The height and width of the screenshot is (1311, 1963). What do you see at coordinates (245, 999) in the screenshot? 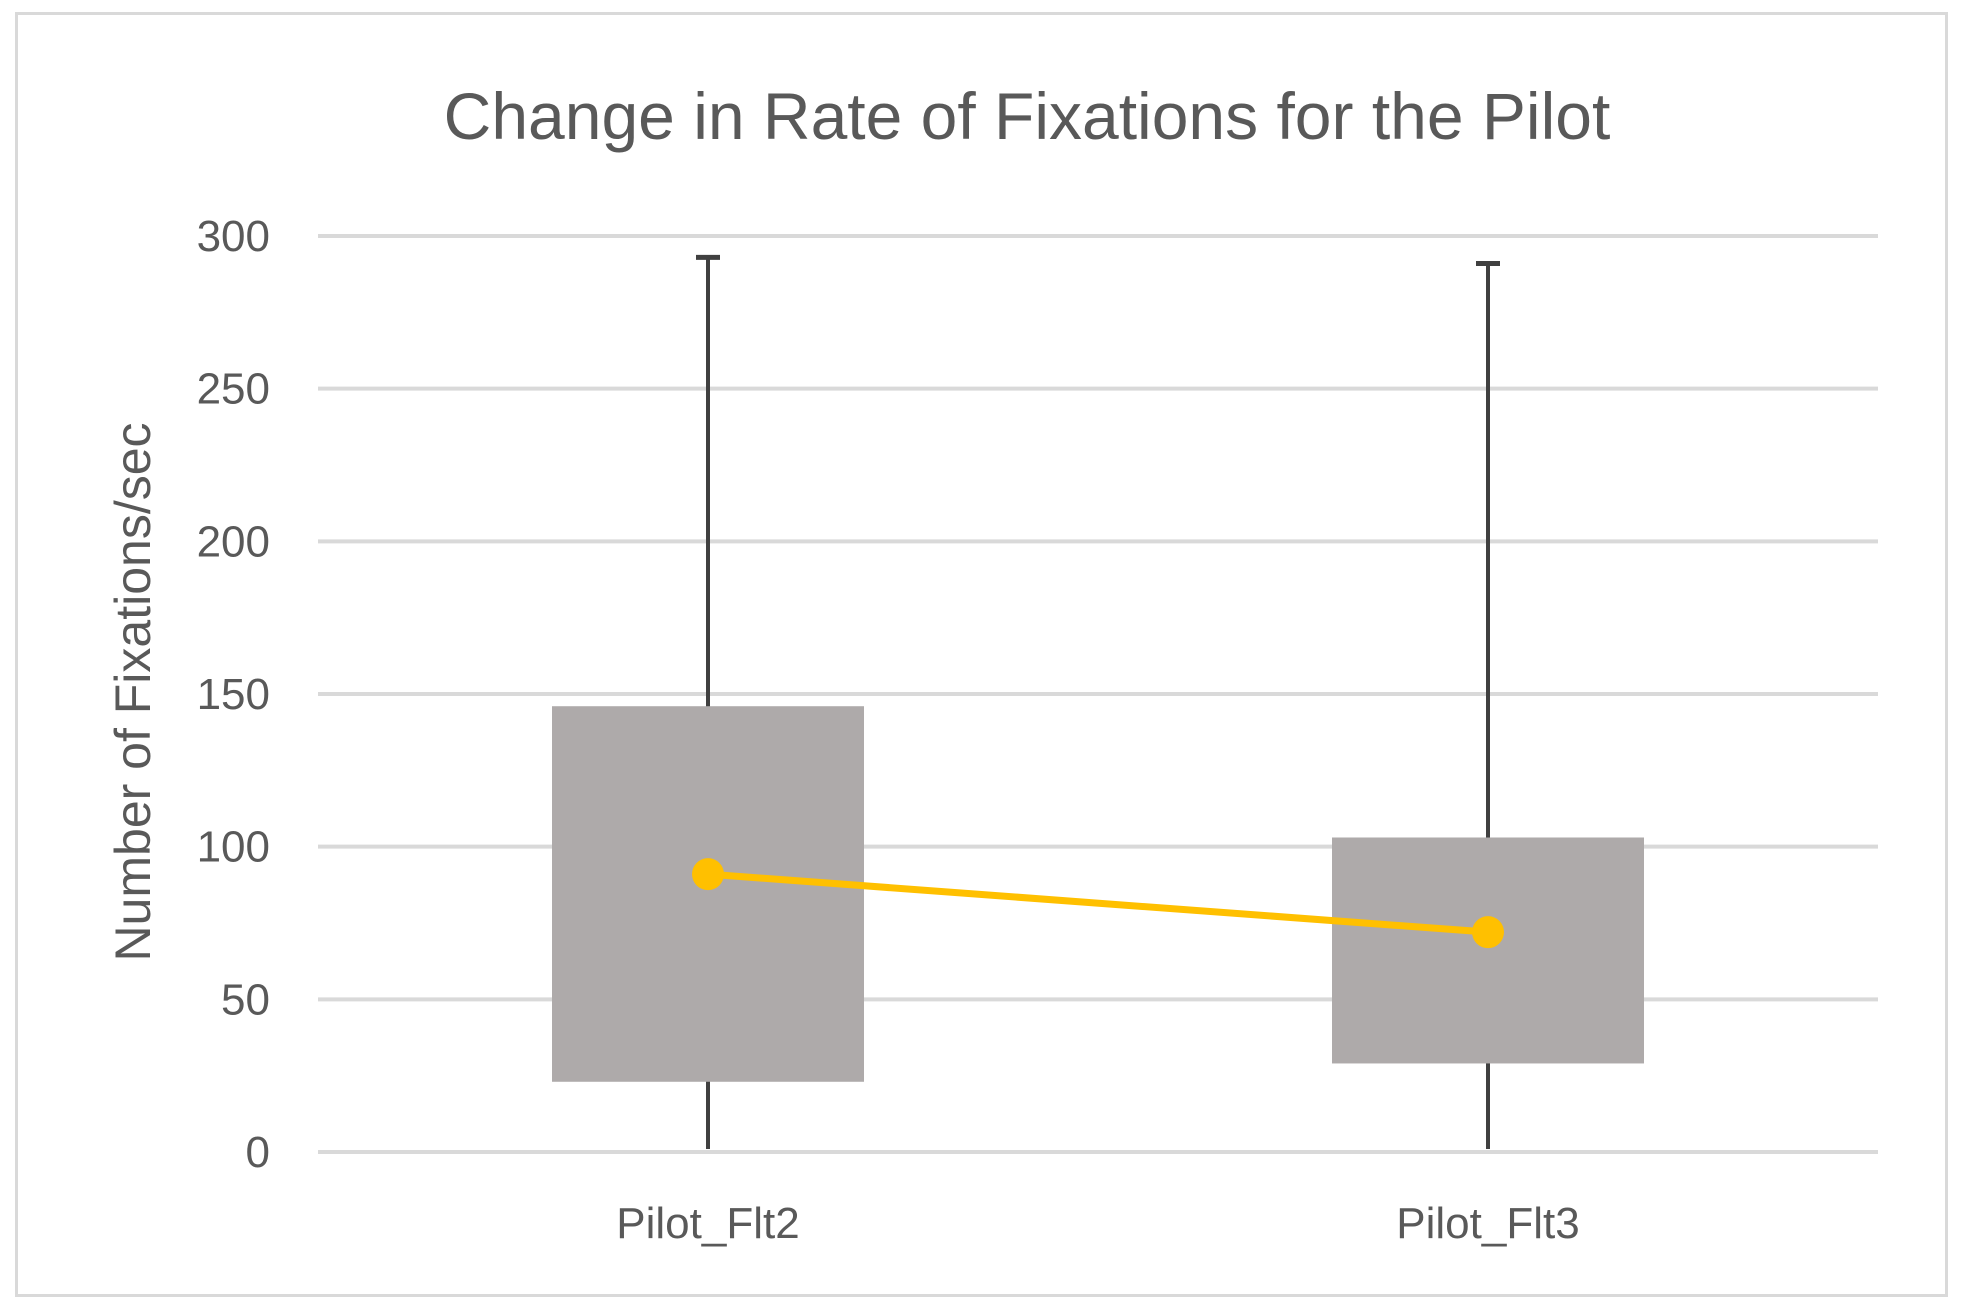
I see `y-tick-label: 50` at bounding box center [245, 999].